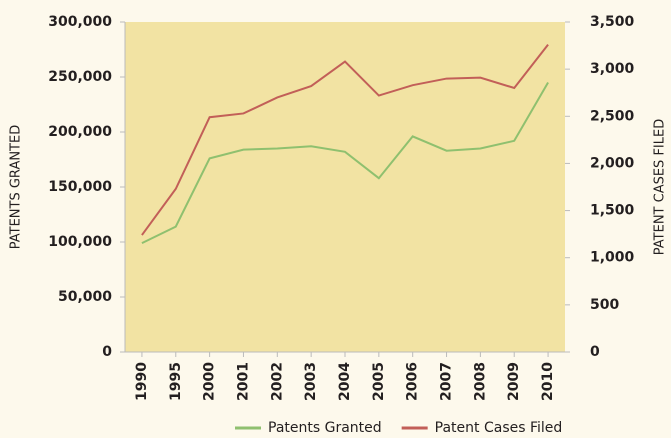 This screenshot has width=671, height=438. What do you see at coordinates (660, 187) in the screenshot?
I see `y2-axis-title: PATENT CASES FILED` at bounding box center [660, 187].